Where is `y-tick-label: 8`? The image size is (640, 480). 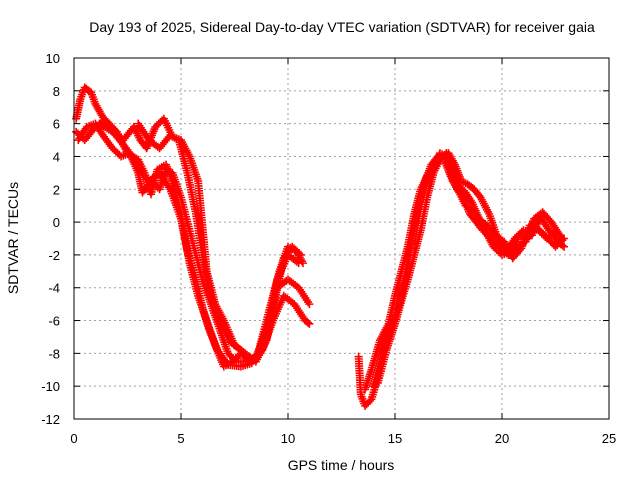 y-tick-label: 8 is located at coordinates (56, 91).